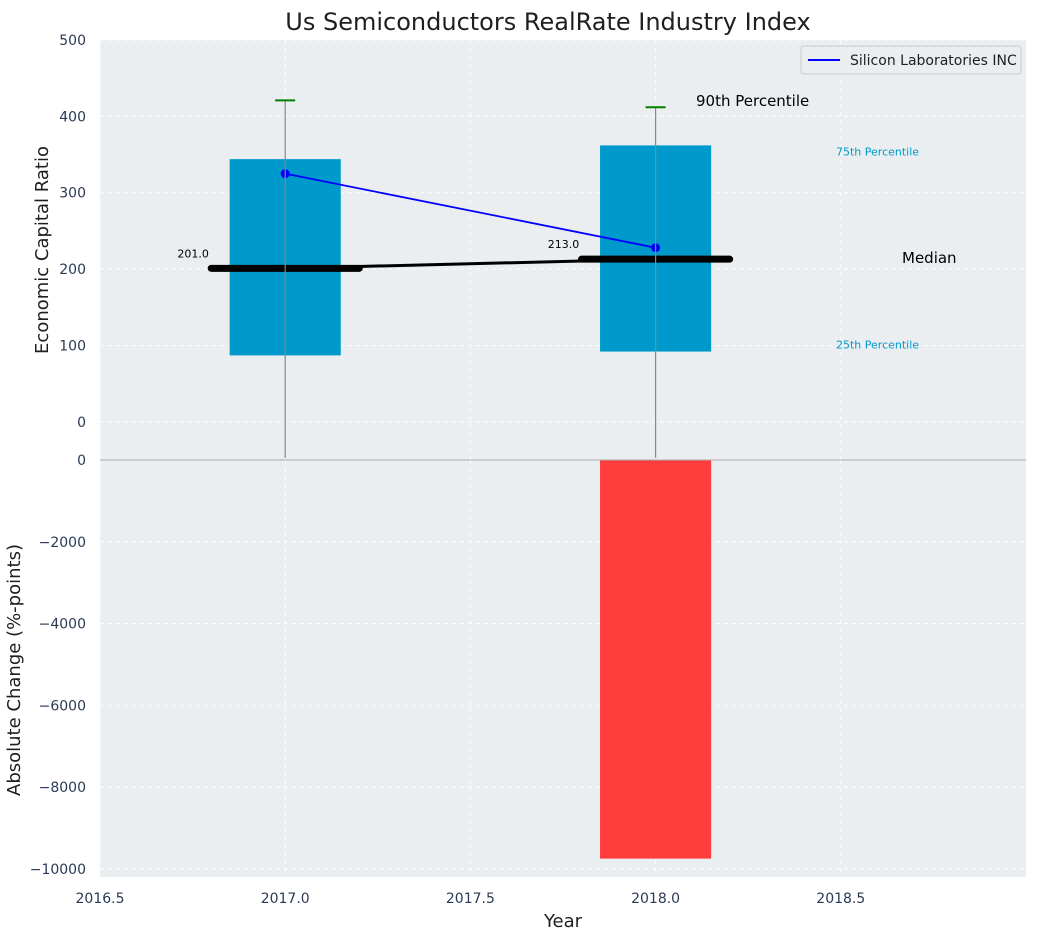  Describe the element at coordinates (62, 788) in the screenshot. I see `bottom-y-tick-label: −8000` at that location.